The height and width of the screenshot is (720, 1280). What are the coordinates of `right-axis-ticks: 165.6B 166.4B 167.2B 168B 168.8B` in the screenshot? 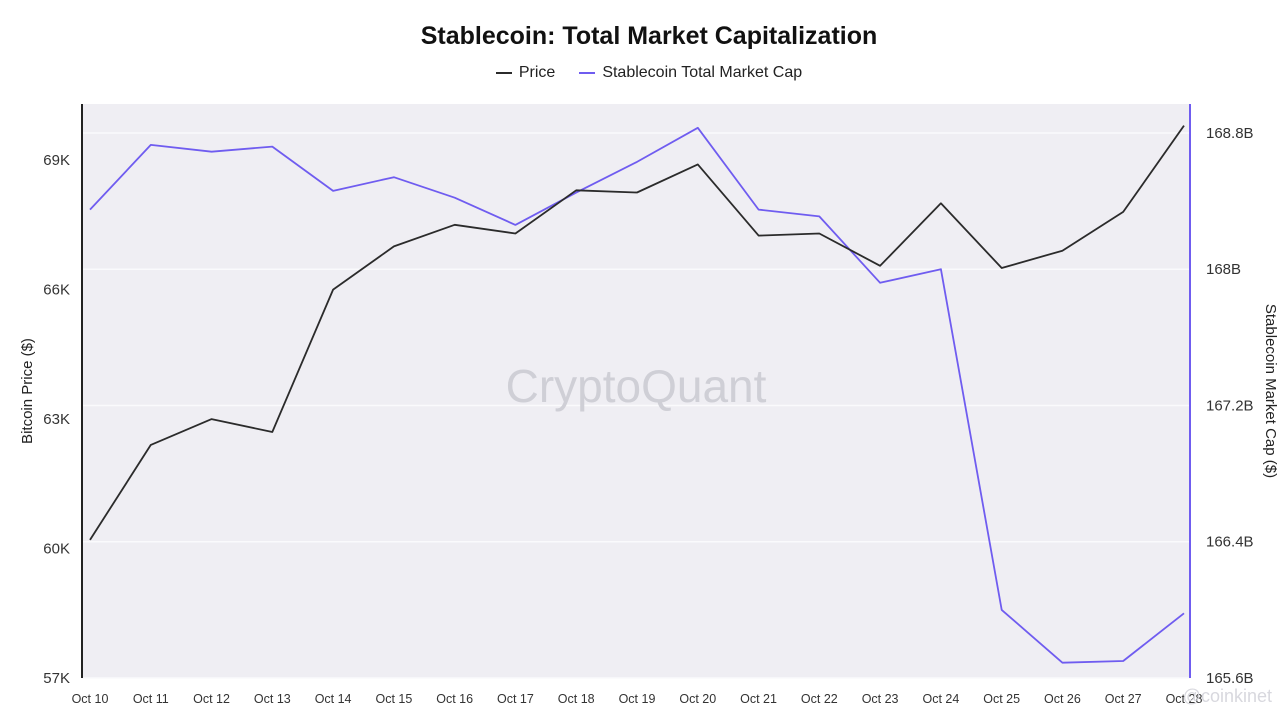 It's located at (1230, 406).